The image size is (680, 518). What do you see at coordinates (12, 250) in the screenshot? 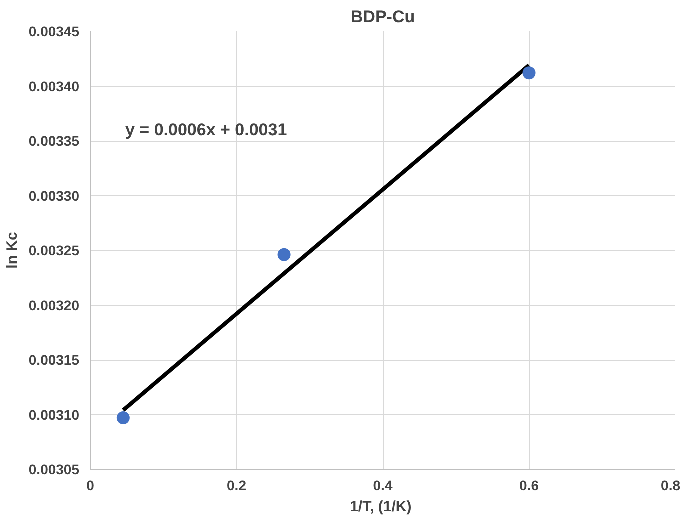
I see `y-axis-title: ln Kc` at bounding box center [12, 250].